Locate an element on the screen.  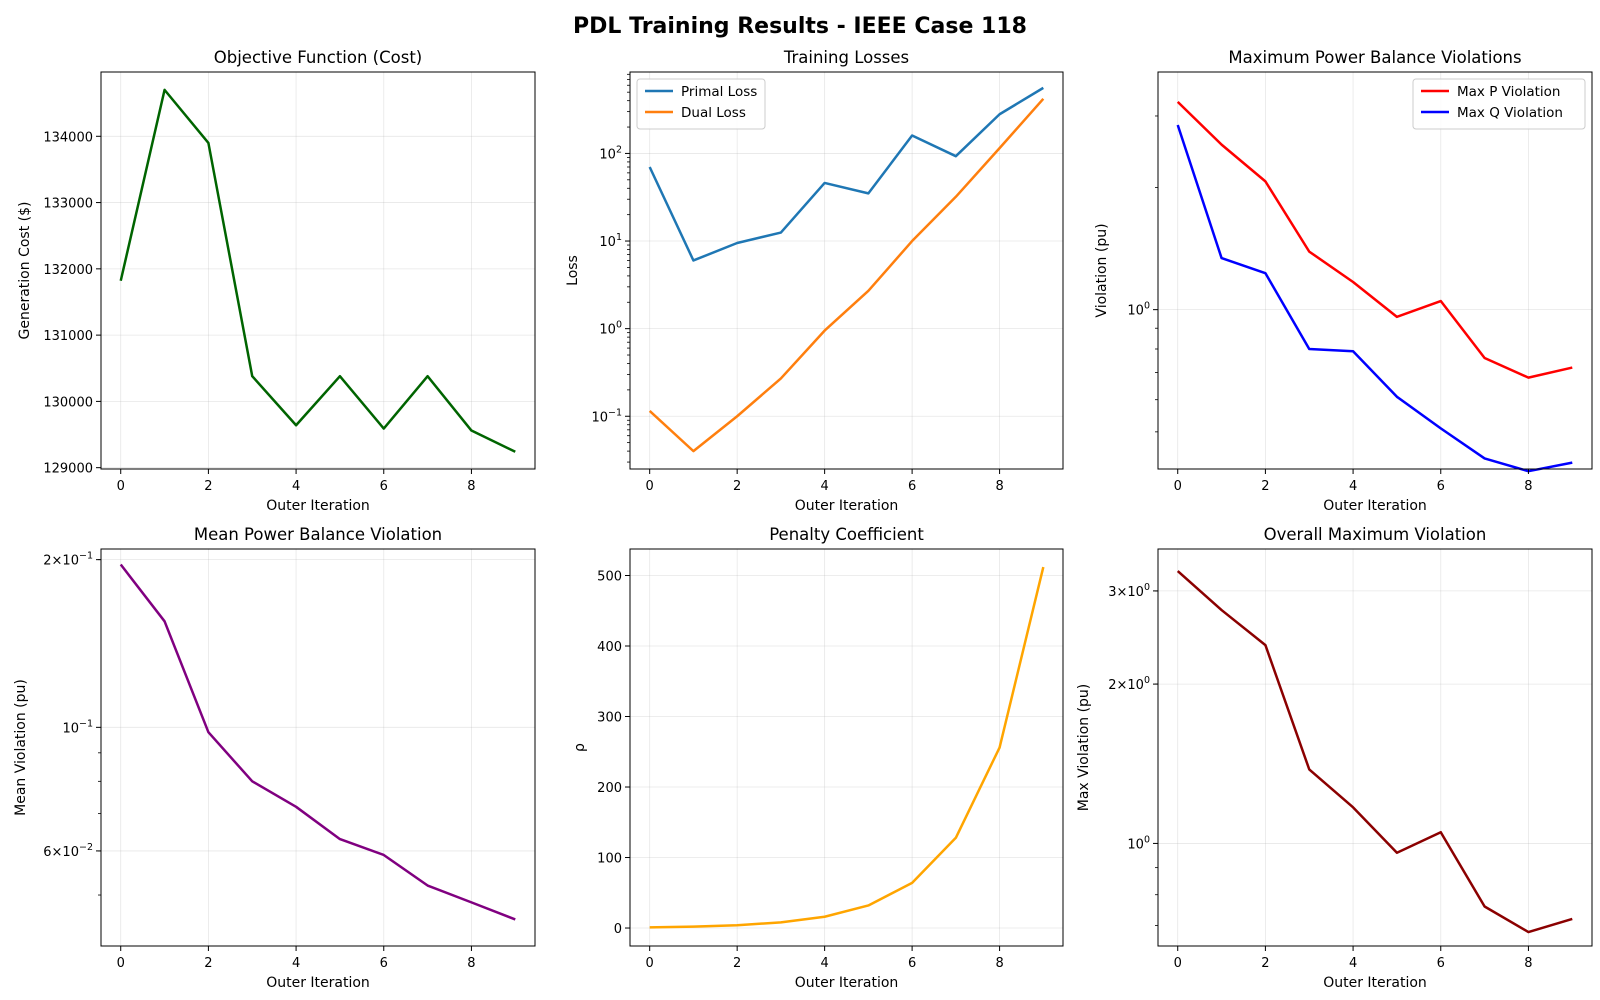
y-tick-label: 130000 is located at coordinates (68, 402).